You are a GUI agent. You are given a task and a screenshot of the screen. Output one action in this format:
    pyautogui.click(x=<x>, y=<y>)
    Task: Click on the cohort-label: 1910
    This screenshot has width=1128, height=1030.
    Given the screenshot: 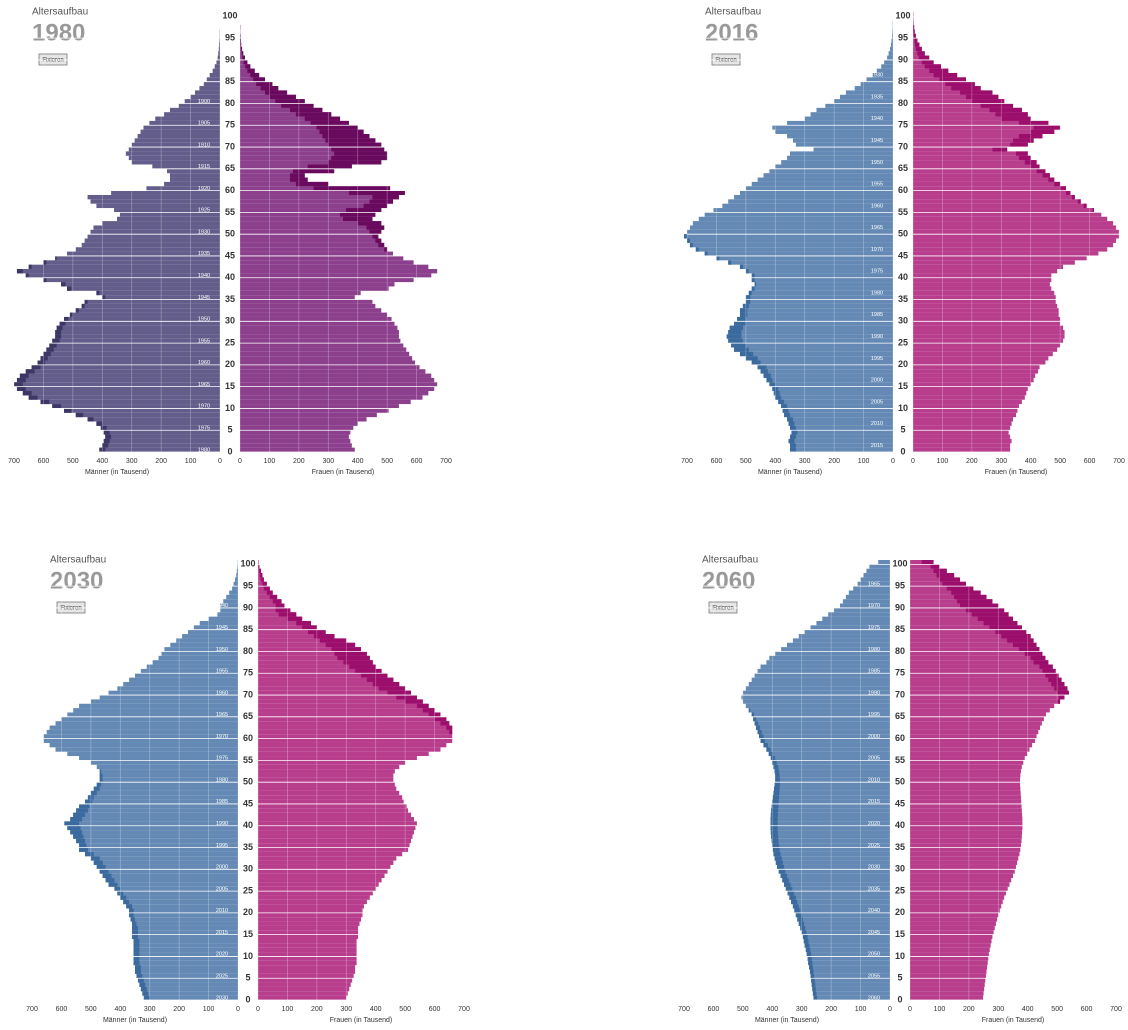 What is the action you would take?
    pyautogui.click(x=204, y=145)
    